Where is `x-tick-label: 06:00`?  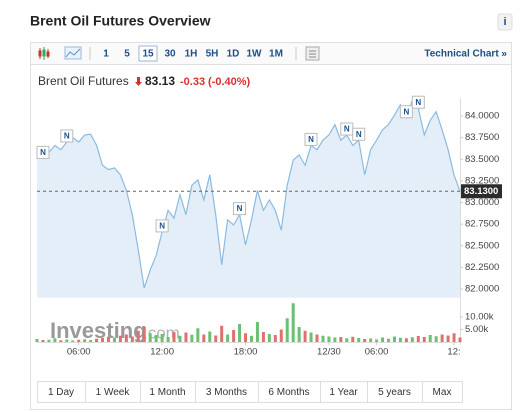 x-tick-label: 06:00 is located at coordinates (79, 352).